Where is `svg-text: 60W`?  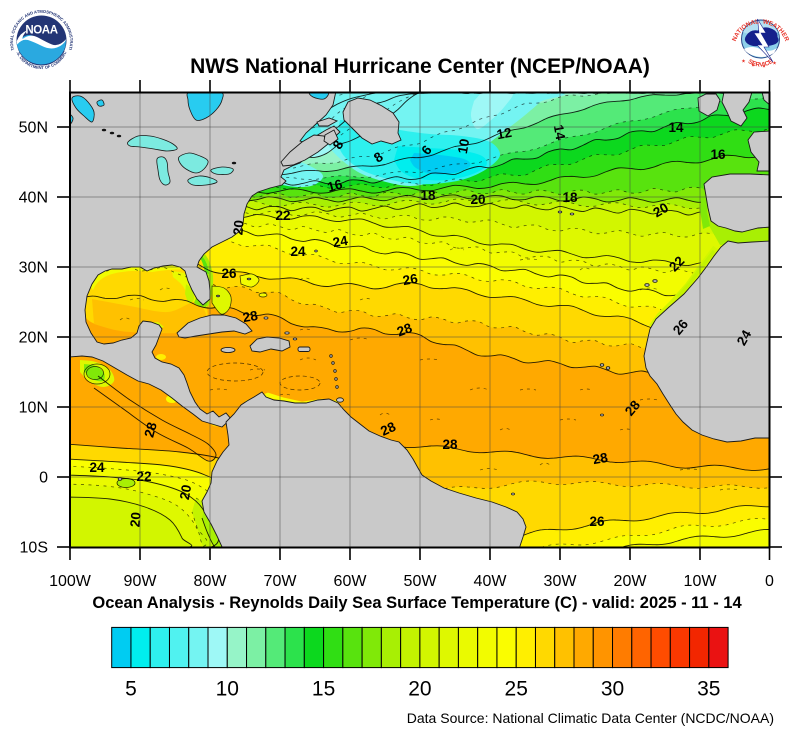 svg-text: 60W is located at coordinates (351, 581).